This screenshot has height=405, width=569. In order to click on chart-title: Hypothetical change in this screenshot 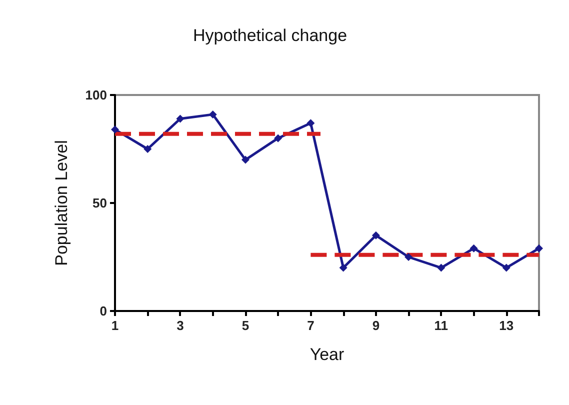, I will do `click(270, 35)`.